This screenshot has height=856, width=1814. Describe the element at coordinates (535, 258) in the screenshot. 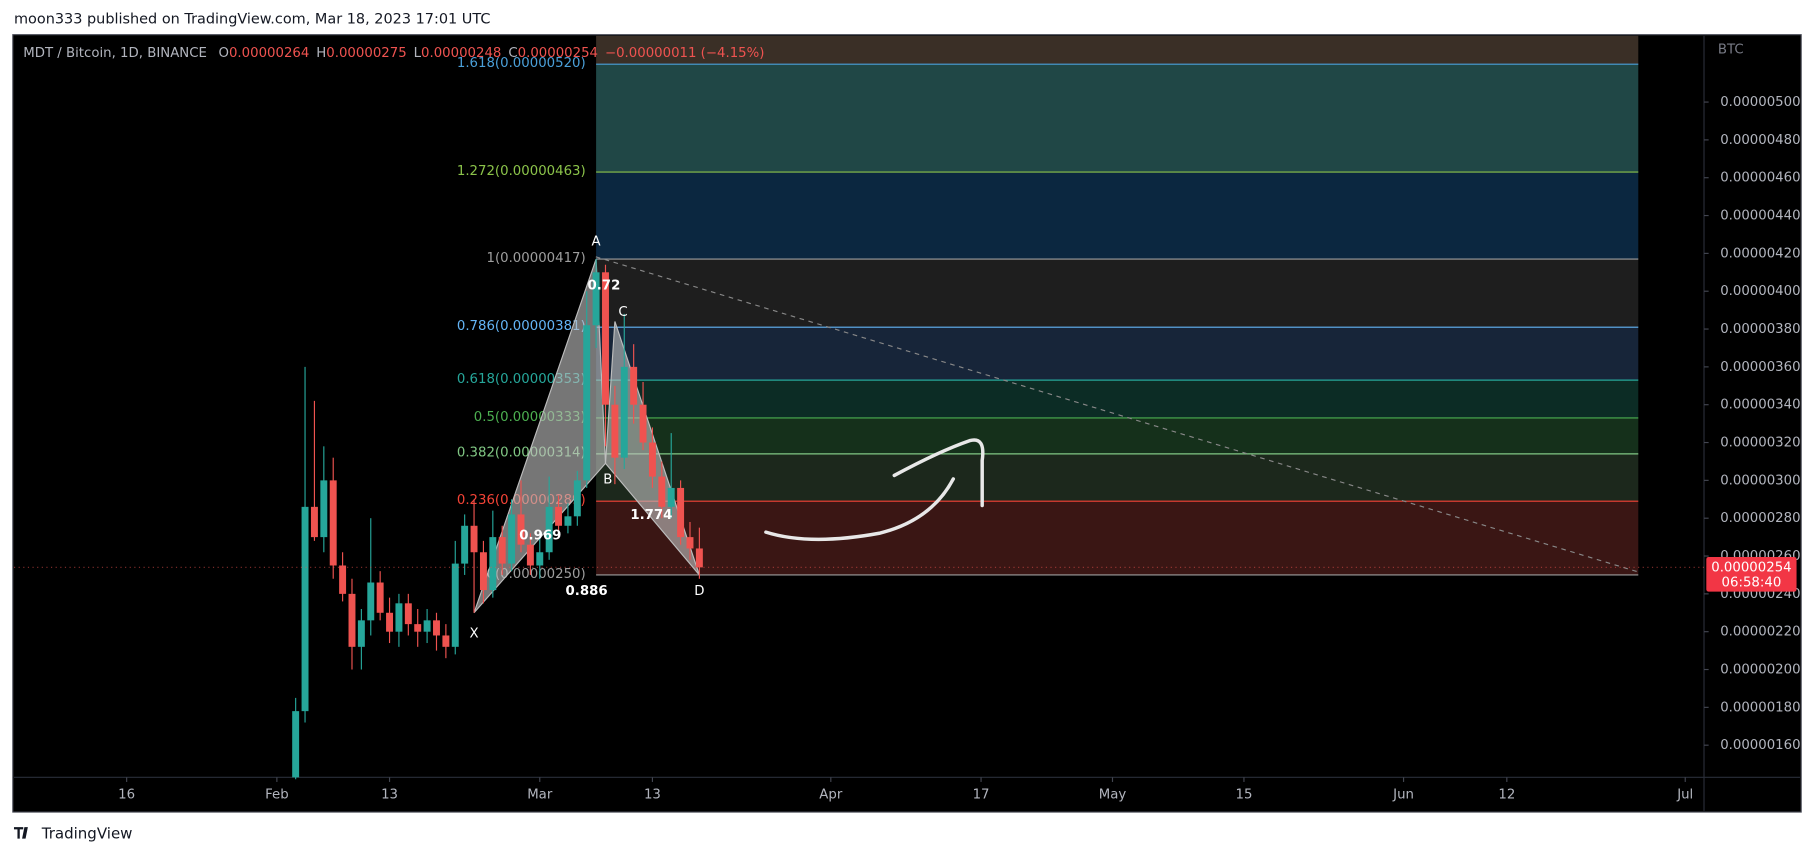

I see `fib-label: 1(0.00000417)` at that location.